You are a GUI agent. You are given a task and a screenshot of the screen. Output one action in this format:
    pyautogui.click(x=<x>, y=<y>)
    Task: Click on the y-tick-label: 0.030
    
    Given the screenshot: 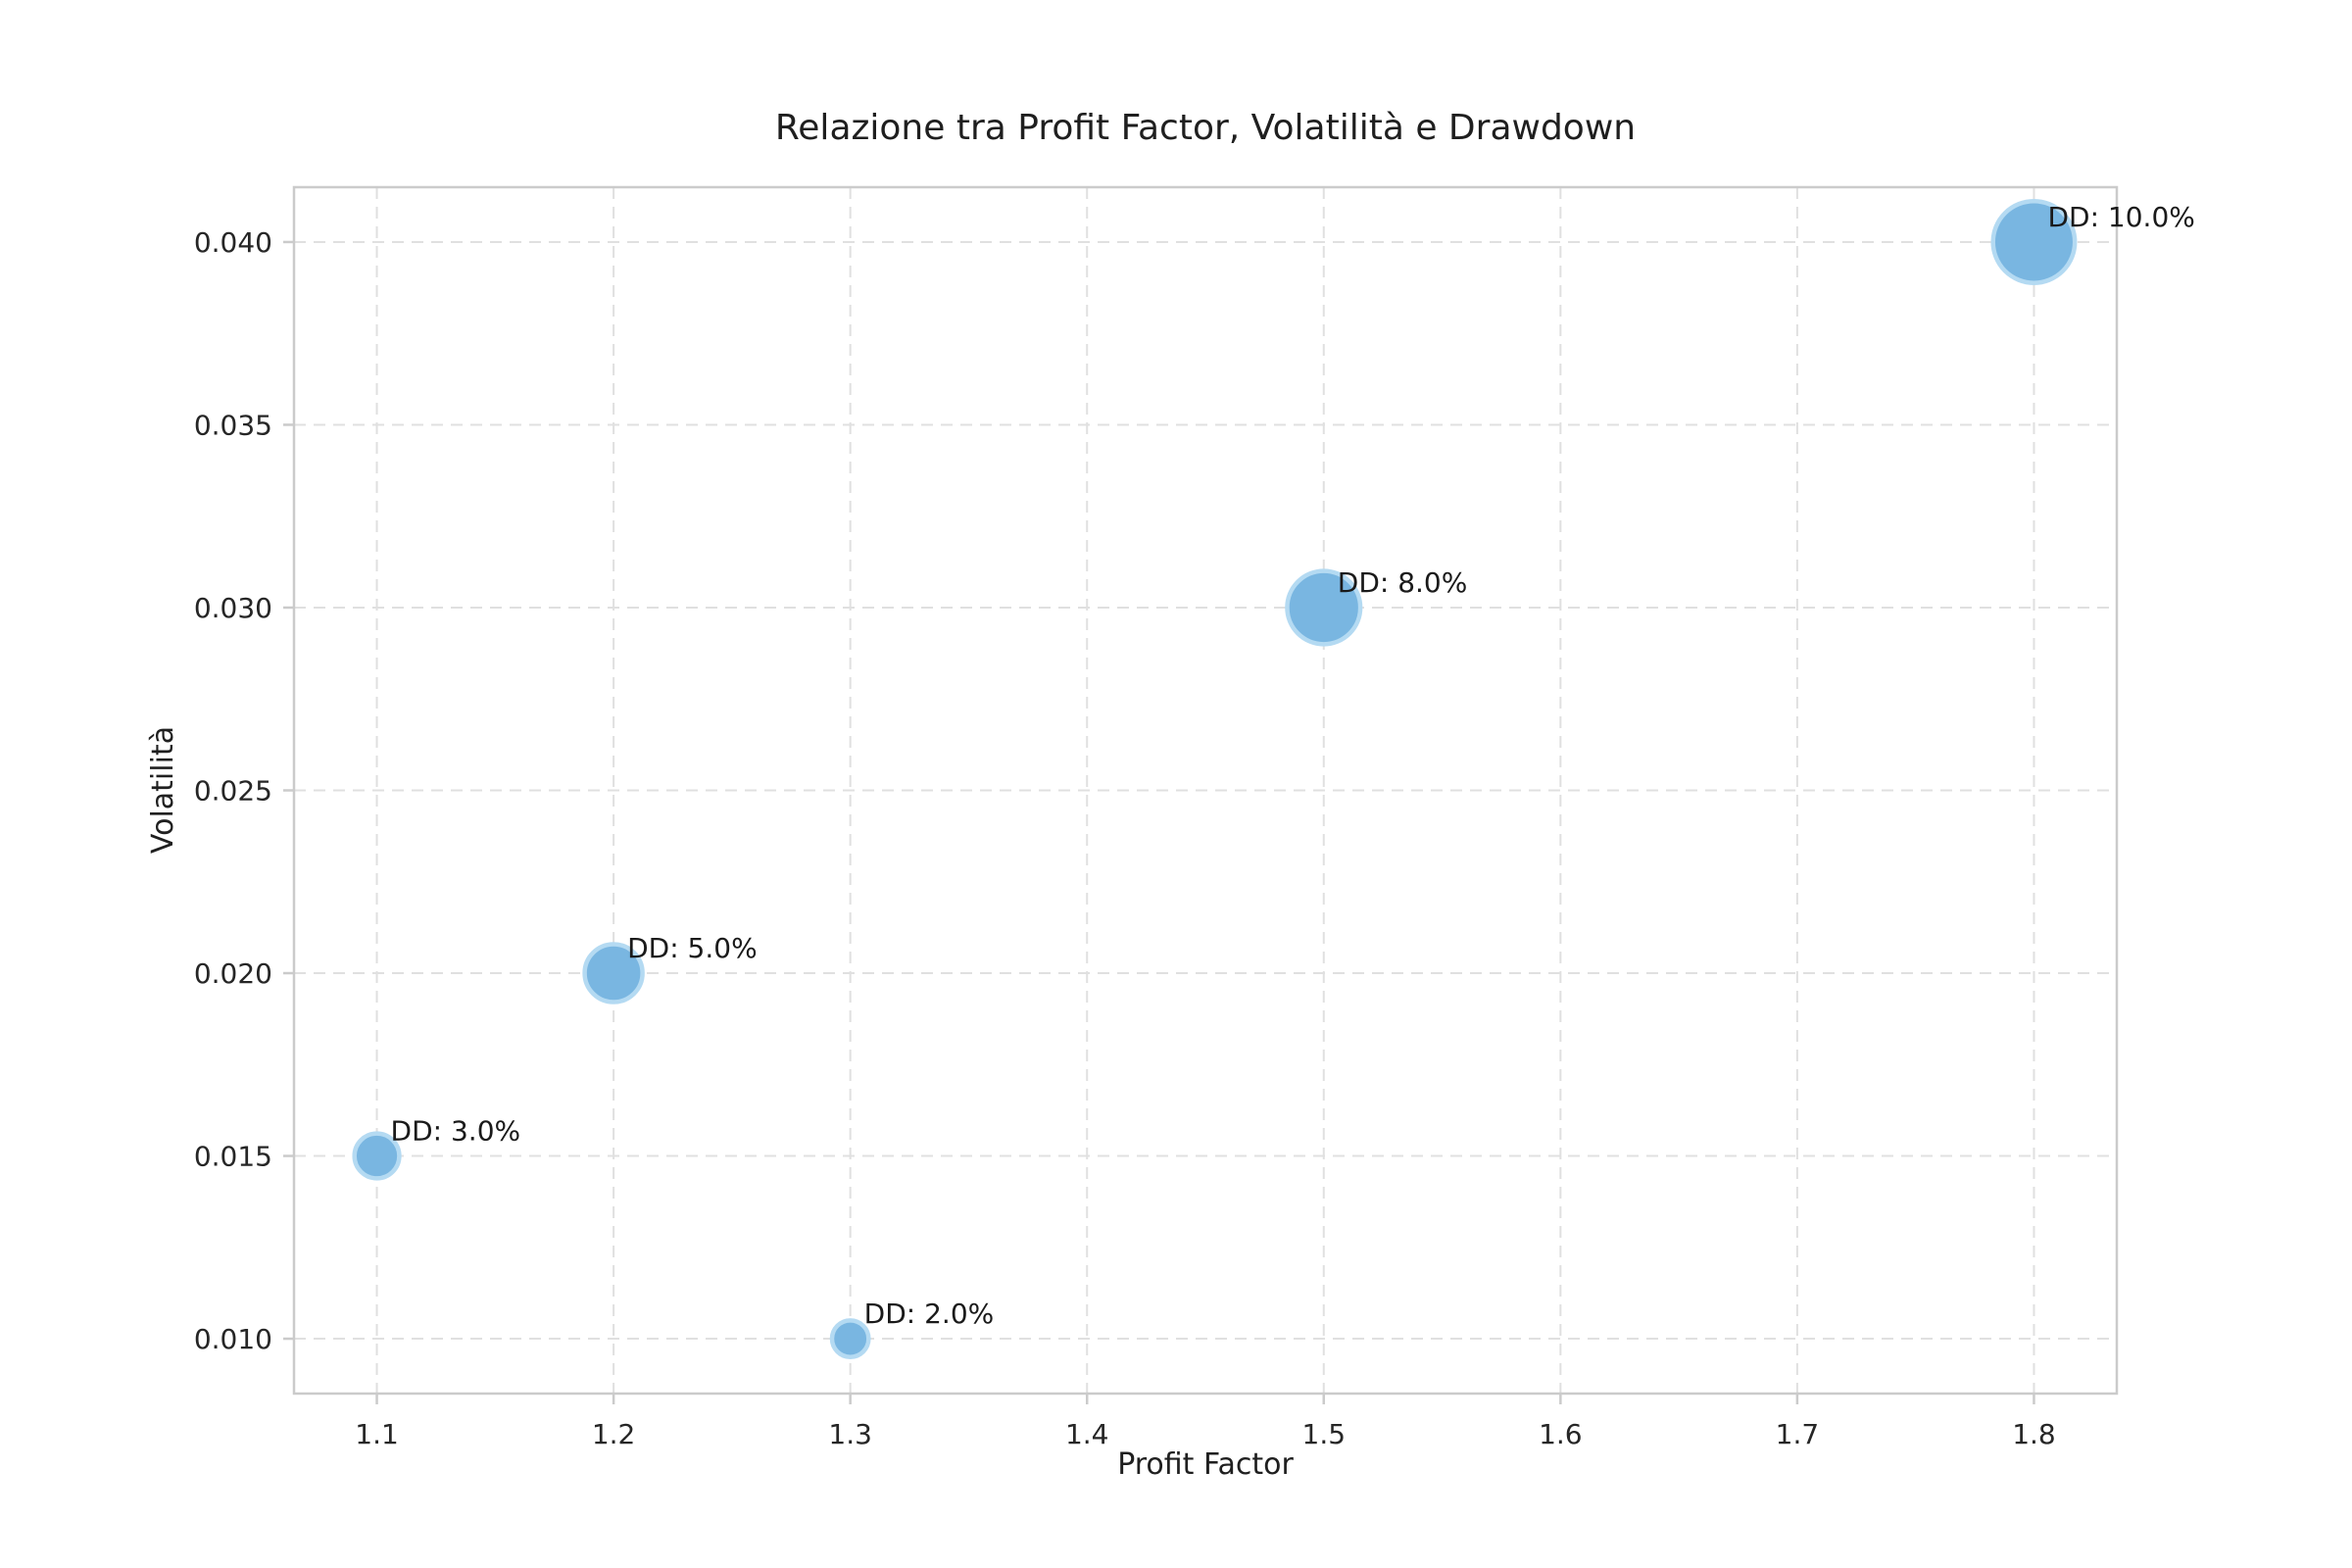 What is the action you would take?
    pyautogui.click(x=233, y=608)
    